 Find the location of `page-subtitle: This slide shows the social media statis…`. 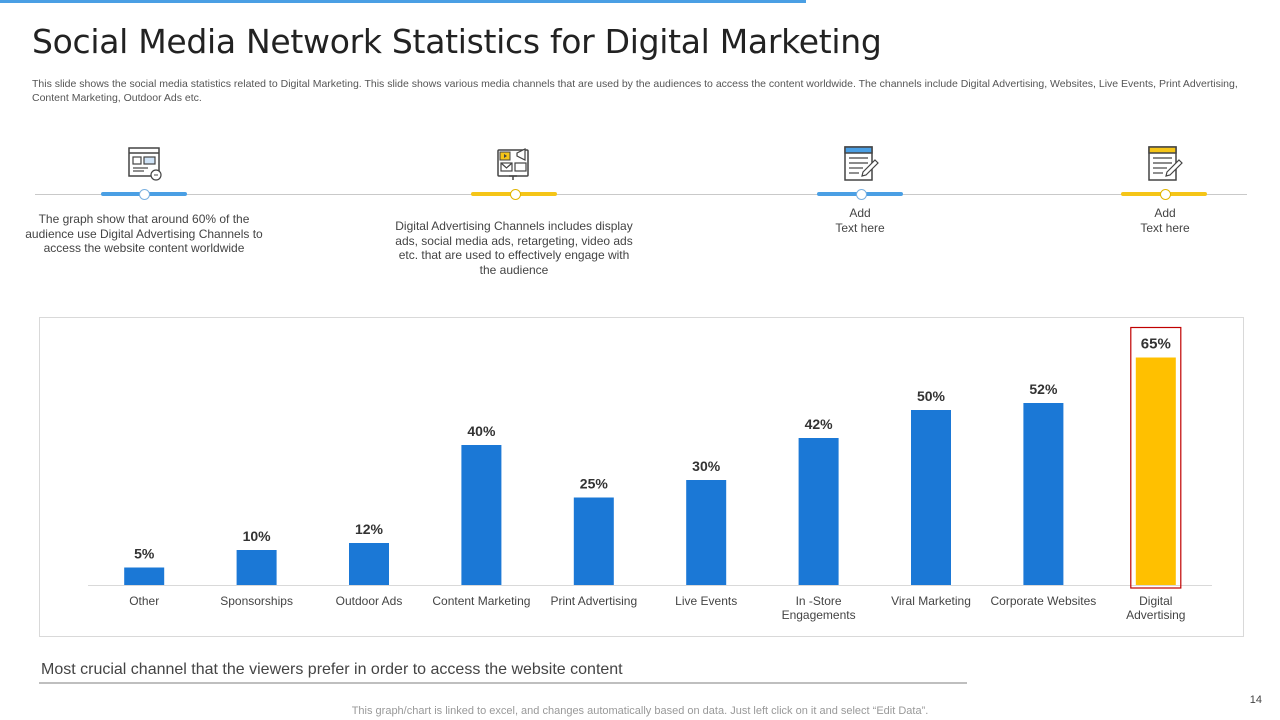

page-subtitle: This slide shows the social media statis… is located at coordinates (635, 91).